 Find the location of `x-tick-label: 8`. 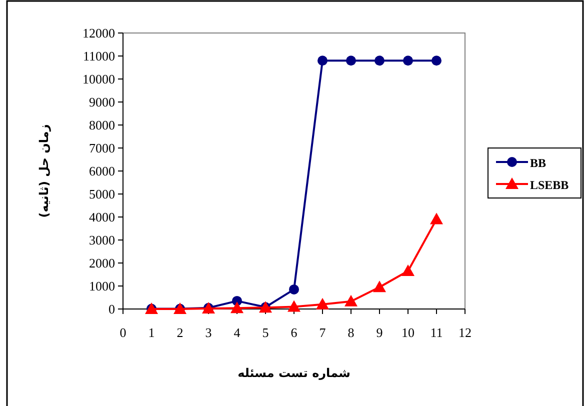

x-tick-label: 8 is located at coordinates (351, 332).